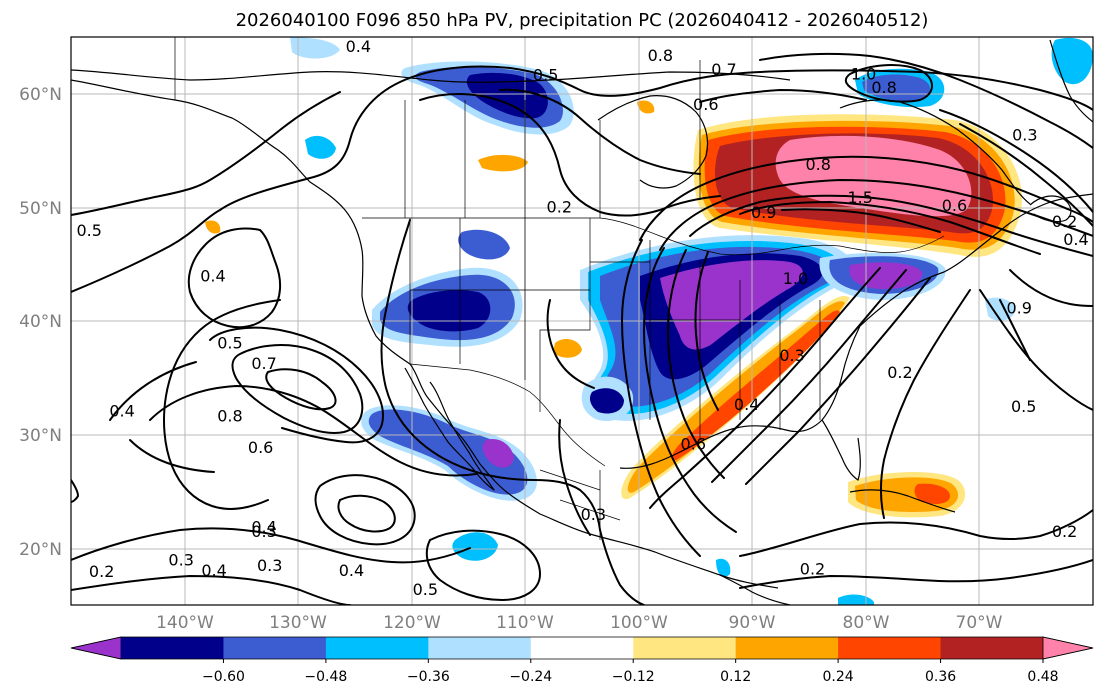  Describe the element at coordinates (428, 677) in the screenshot. I see `colorbar-tick-label: −0.36` at that location.